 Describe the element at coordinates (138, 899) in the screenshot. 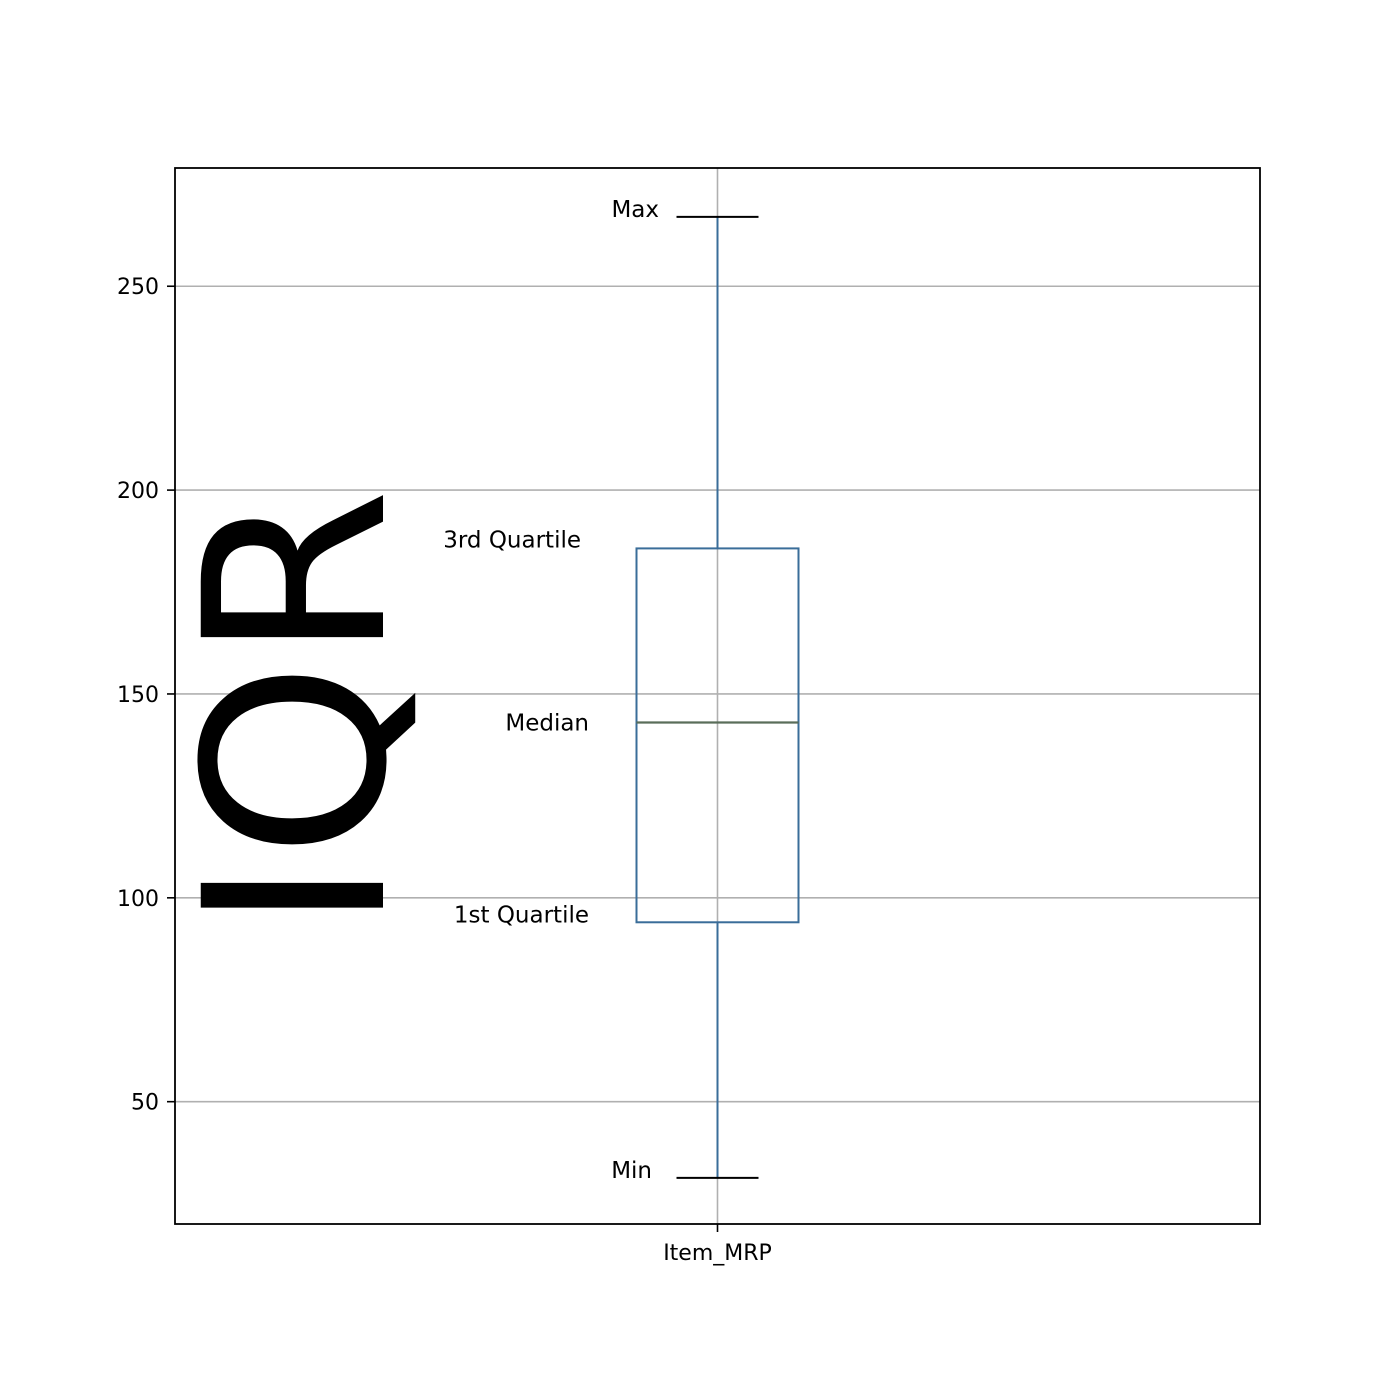

I see `y-tick-label: 100` at that location.